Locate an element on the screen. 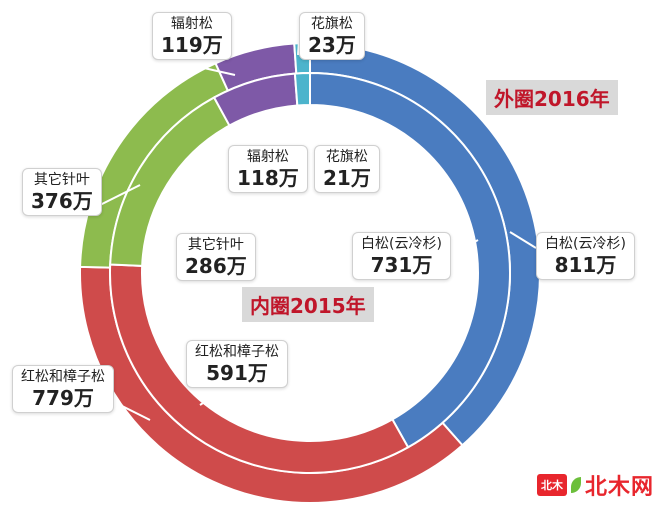  outer-label-hongsong: 红松和樟子松 779万 is located at coordinates (63, 389).